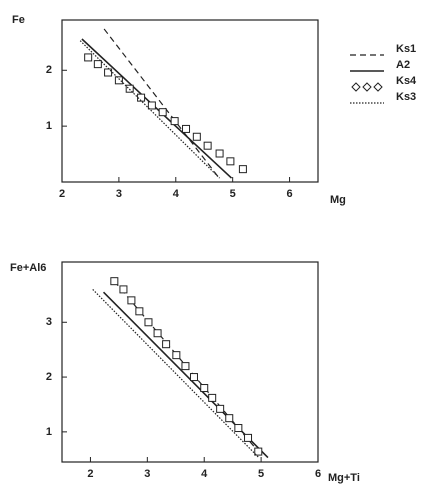  I want to click on legend-entry: Ks1, so click(383, 49).